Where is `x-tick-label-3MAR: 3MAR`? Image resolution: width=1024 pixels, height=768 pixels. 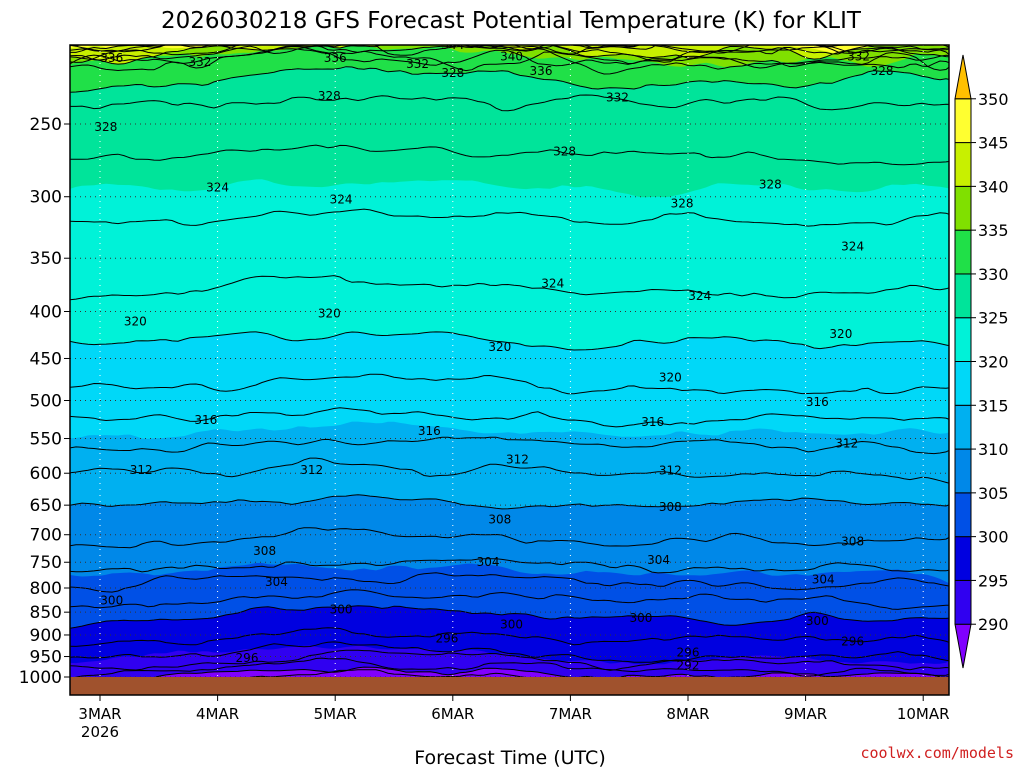 x-tick-label-3MAR: 3MAR is located at coordinates (99, 714).